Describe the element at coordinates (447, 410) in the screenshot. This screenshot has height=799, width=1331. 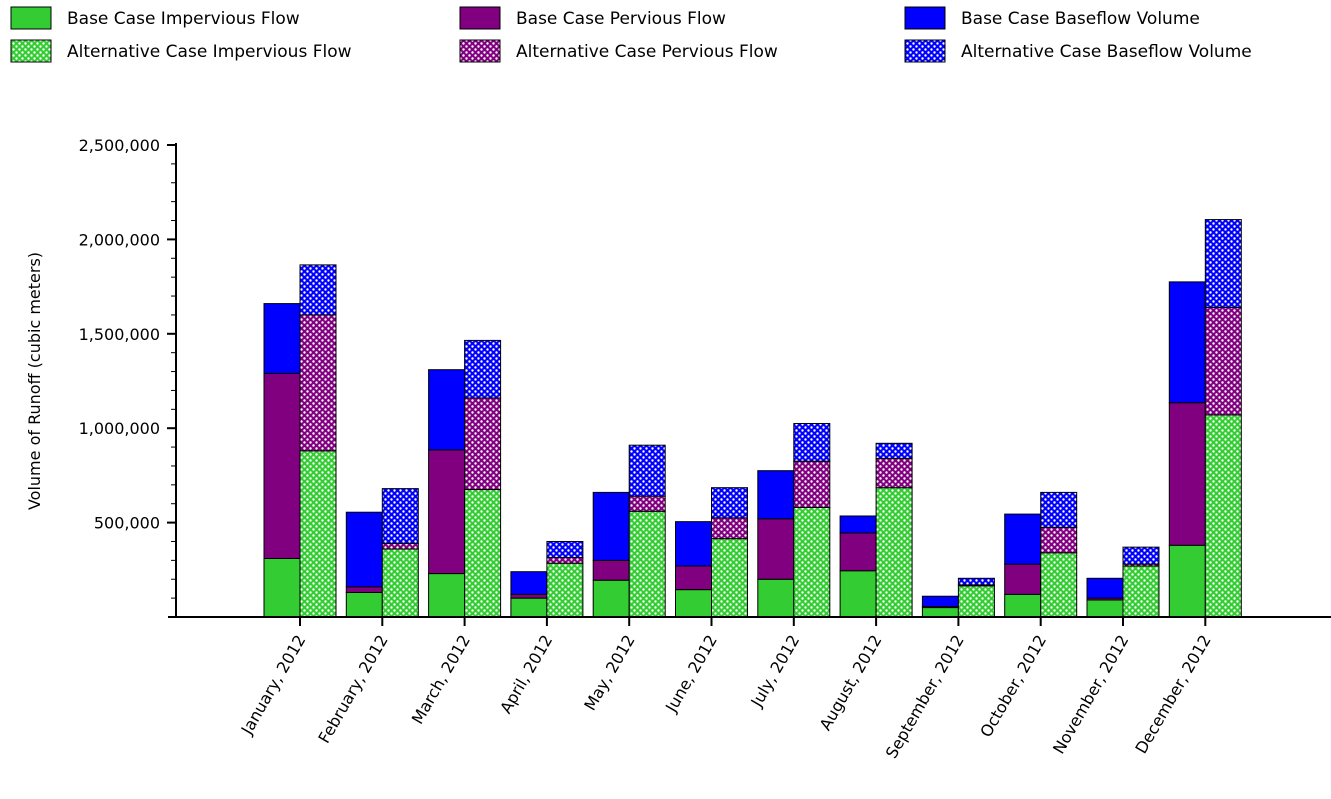
I see `bar-march-2012-base-case-baseflow-volume` at that location.